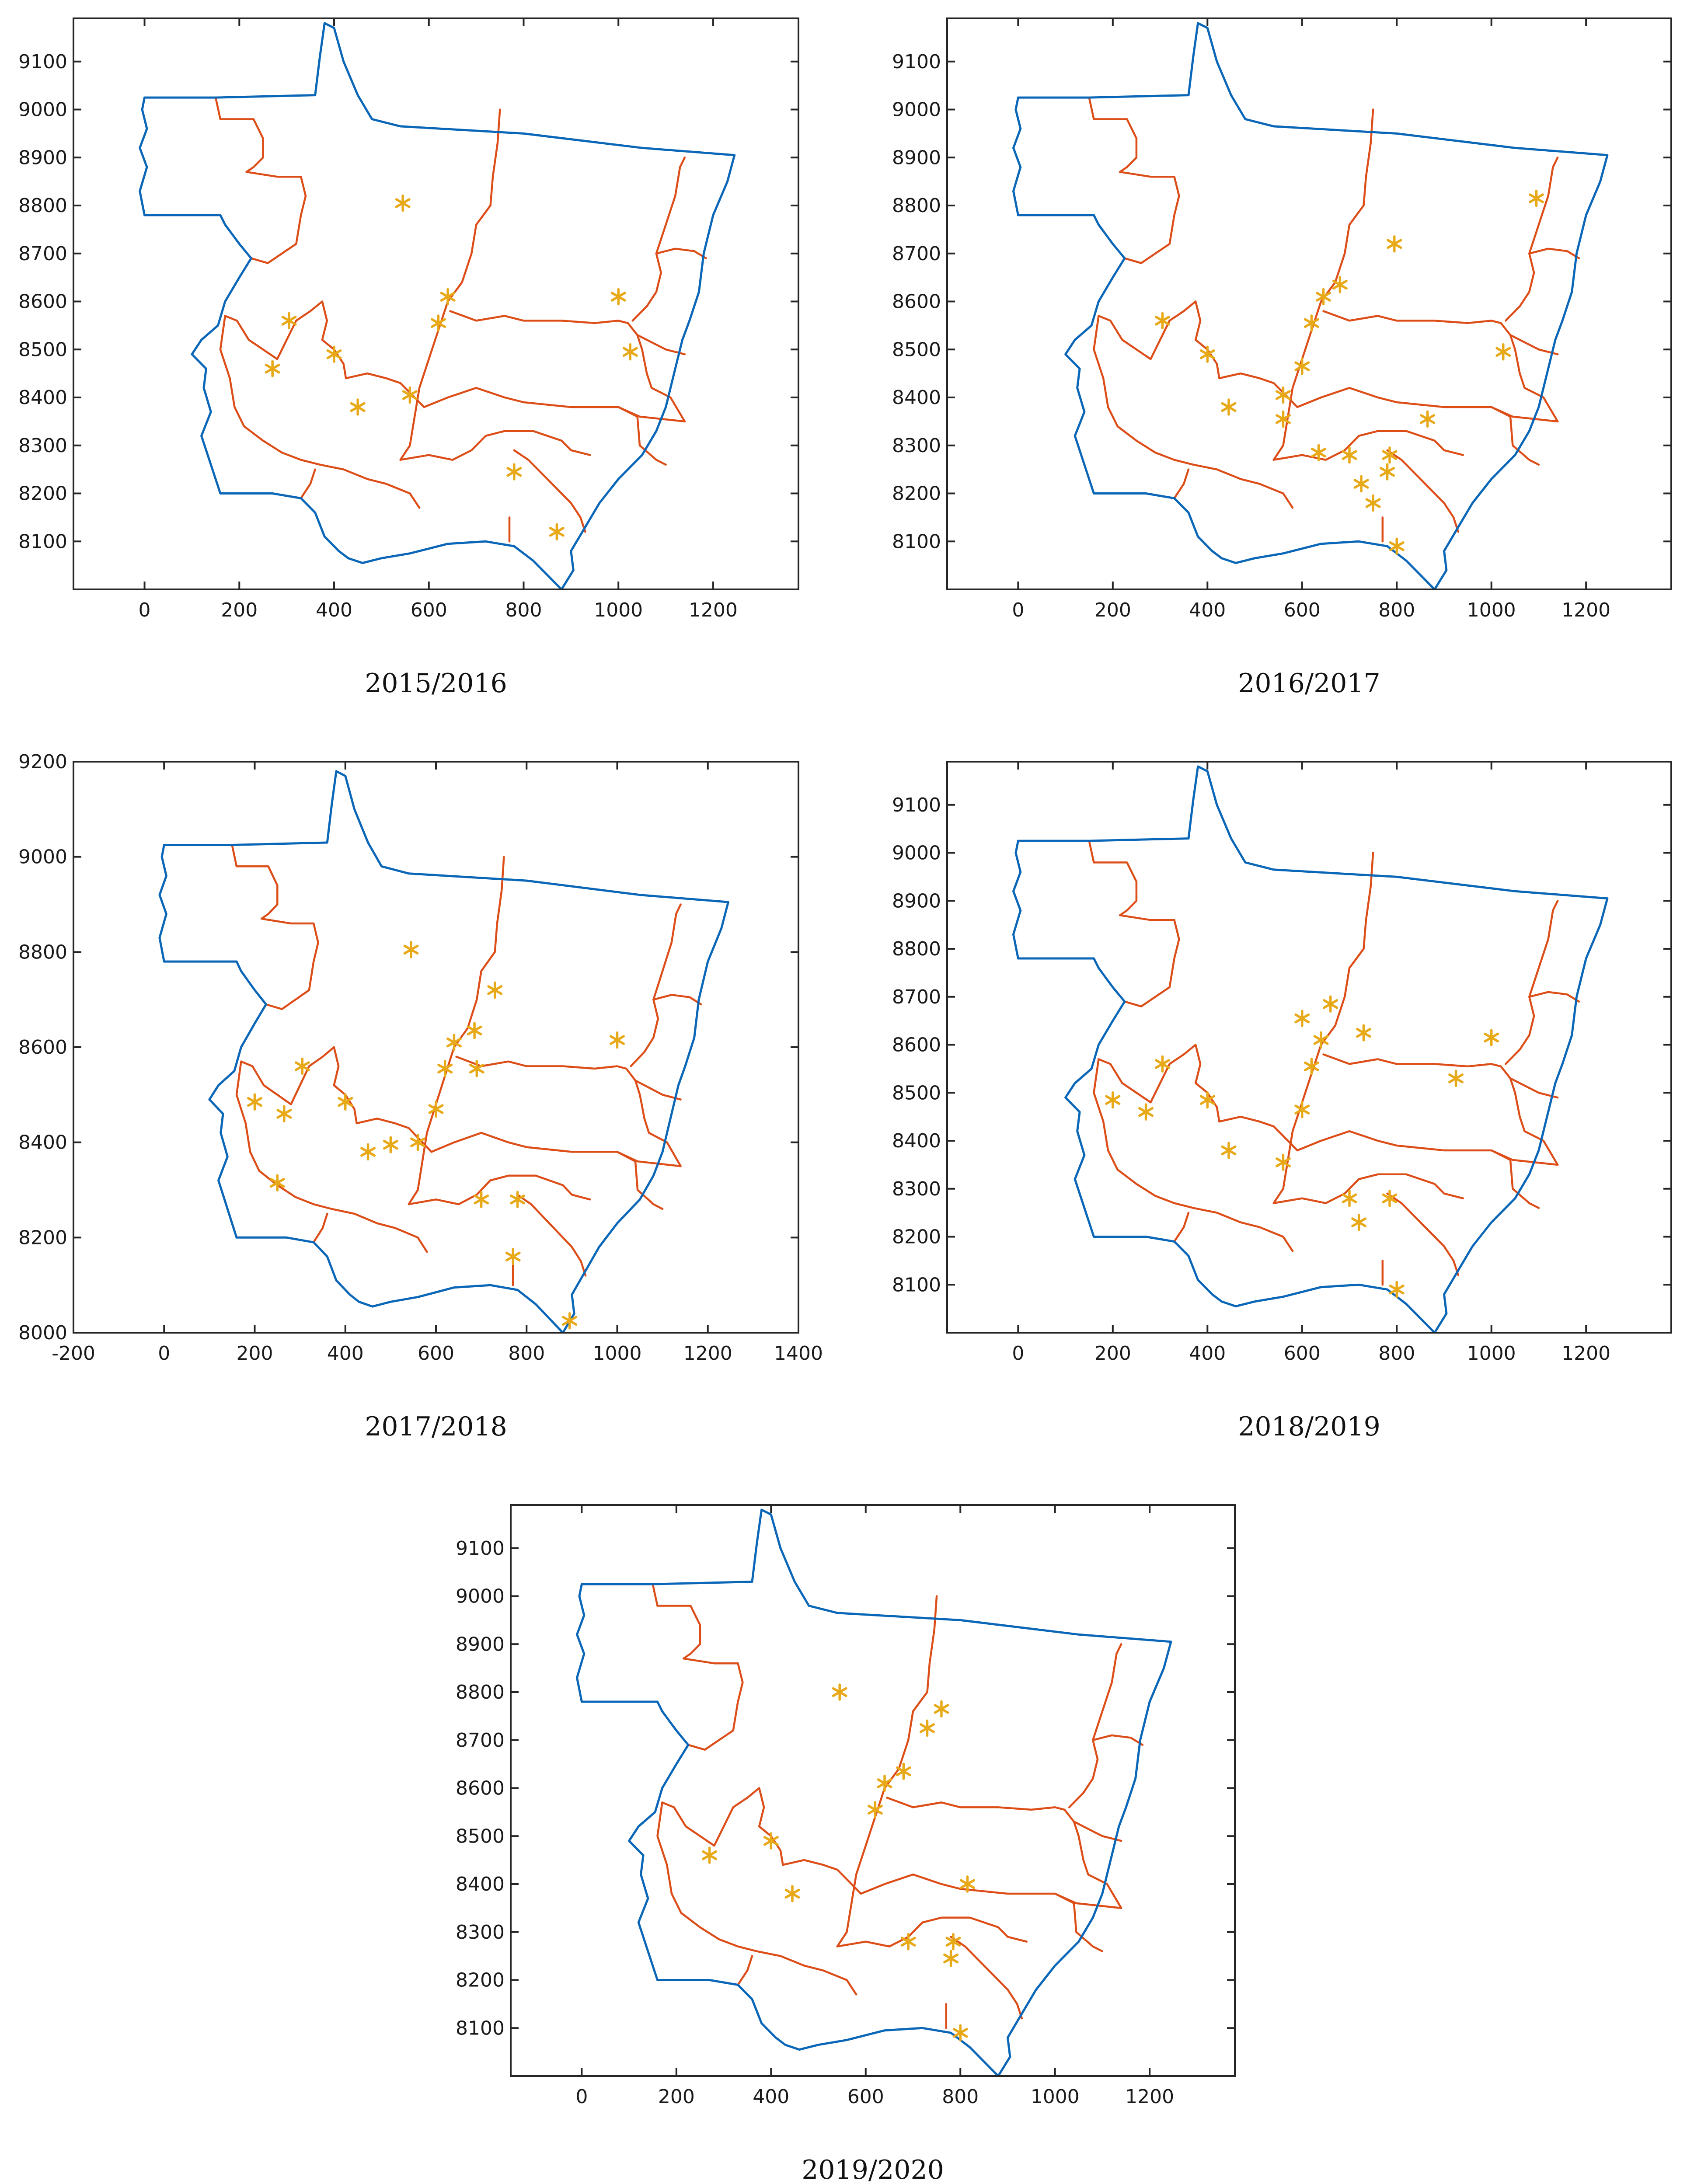  What do you see at coordinates (1491, 1353) in the screenshot?
I see `x-tick-label: 1000` at bounding box center [1491, 1353].